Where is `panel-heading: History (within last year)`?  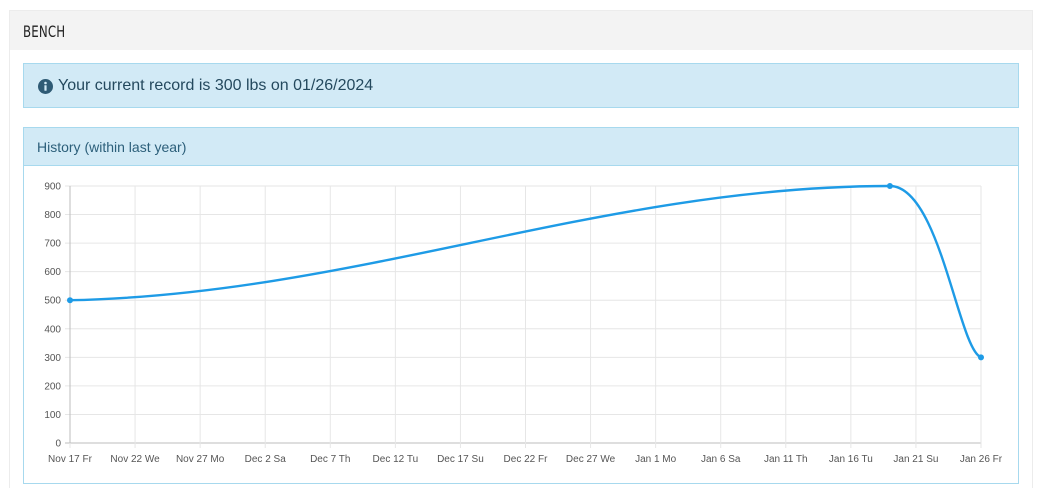
panel-heading: History (within last year) is located at coordinates (521, 147).